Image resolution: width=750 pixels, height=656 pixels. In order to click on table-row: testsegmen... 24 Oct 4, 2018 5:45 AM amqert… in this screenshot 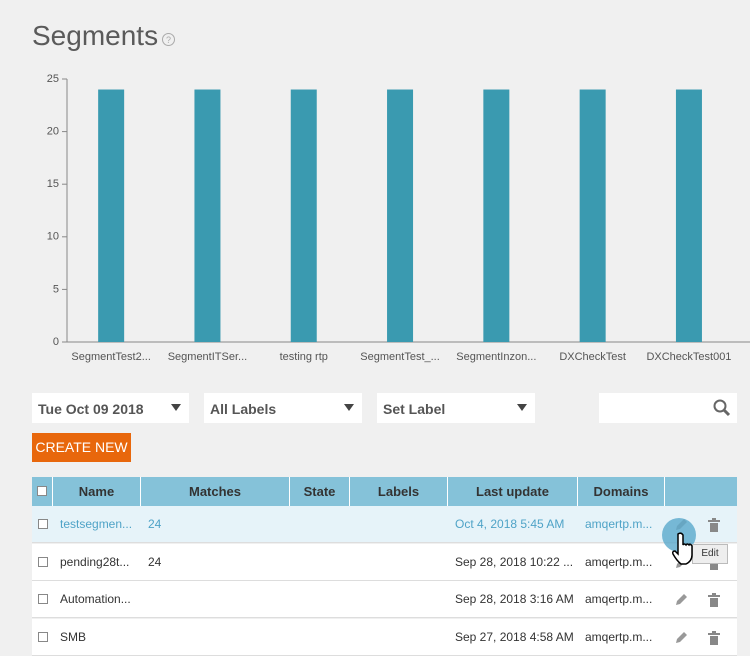, I will do `click(384, 524)`.